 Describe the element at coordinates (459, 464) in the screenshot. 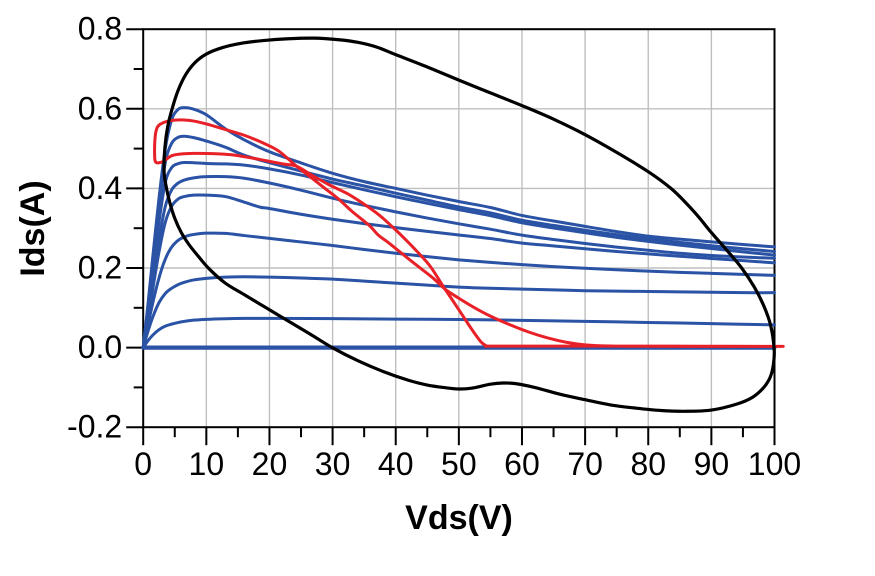

I see `x-tick-label: 50` at that location.